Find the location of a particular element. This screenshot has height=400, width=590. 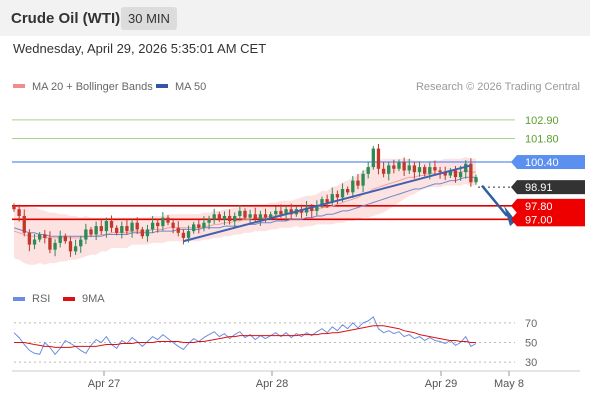

ma9-legend-swatch is located at coordinates (69, 299).